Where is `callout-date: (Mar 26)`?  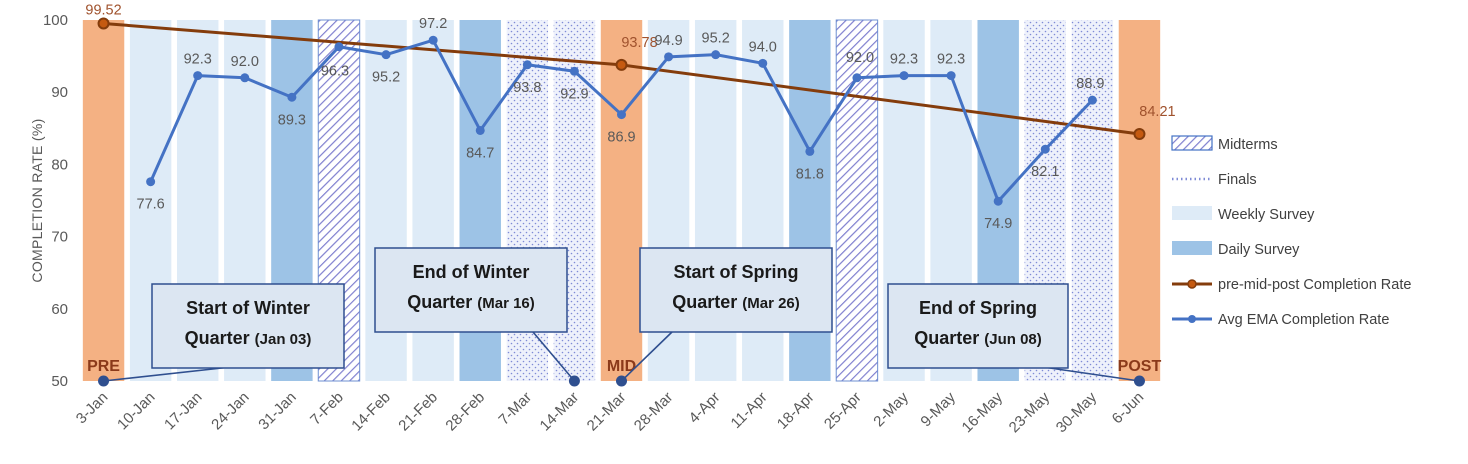
callout-date: (Mar 26) is located at coordinates (771, 303).